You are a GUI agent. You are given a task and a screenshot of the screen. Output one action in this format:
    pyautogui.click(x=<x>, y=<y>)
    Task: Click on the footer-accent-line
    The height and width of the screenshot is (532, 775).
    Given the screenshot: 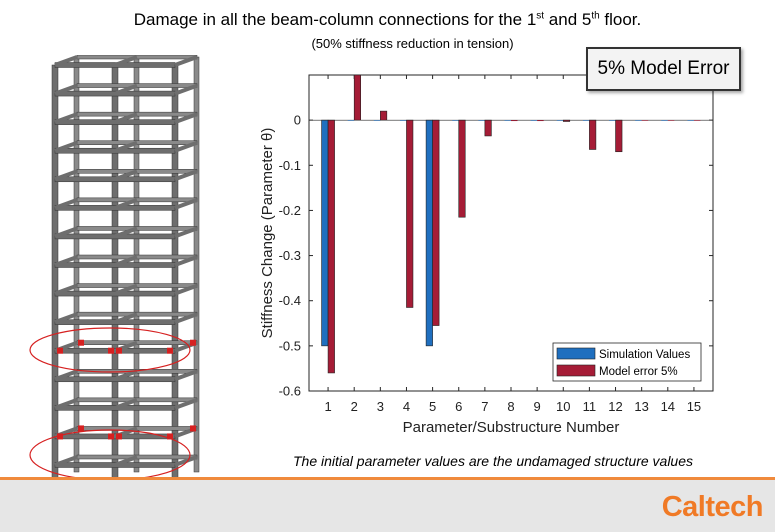 What is the action you would take?
    pyautogui.click(x=387, y=478)
    